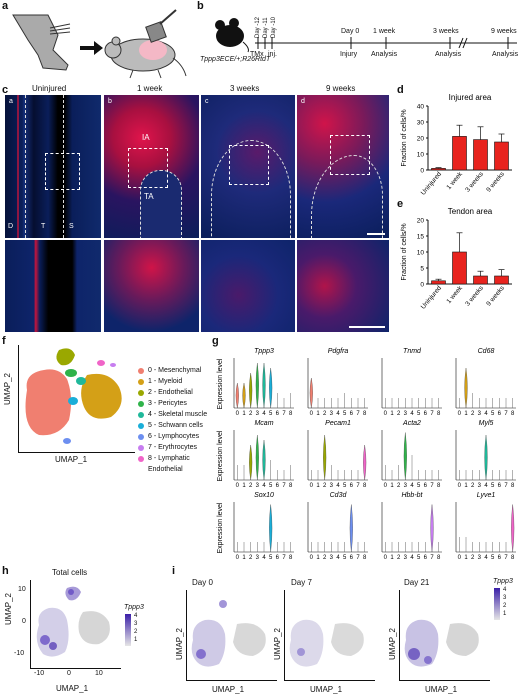 The height and width of the screenshot is (700, 520). Describe the element at coordinates (497, 604) in the screenshot. I see `i-legend-colorbar` at that location.